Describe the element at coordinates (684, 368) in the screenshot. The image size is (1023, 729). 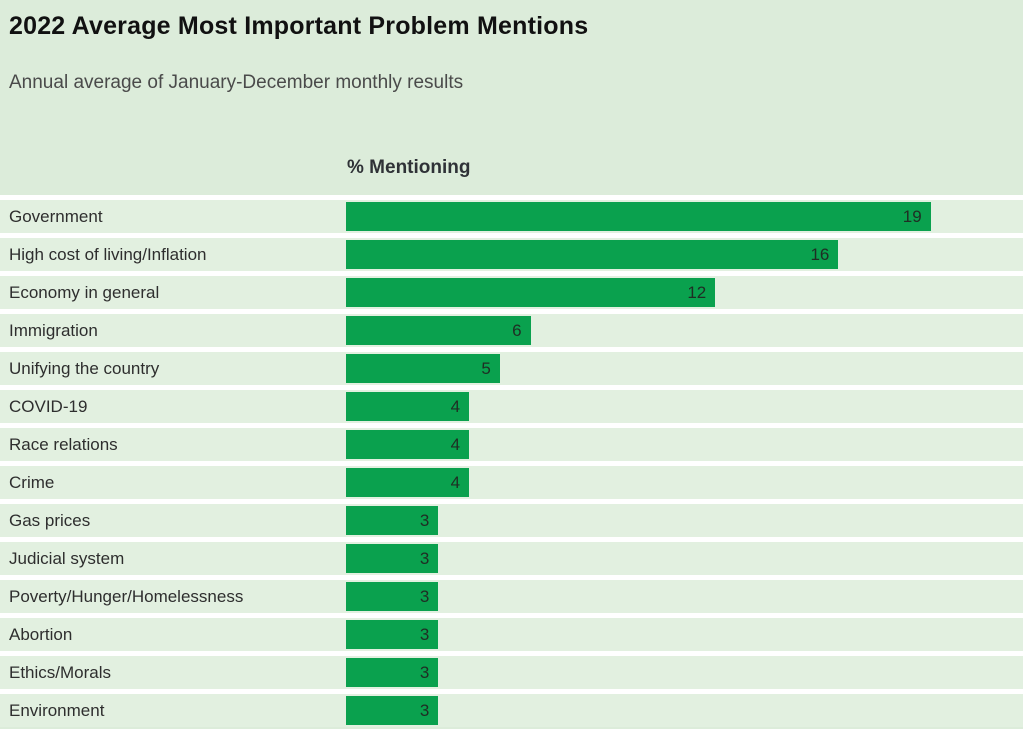
I see `bar-cell: 5` at that location.